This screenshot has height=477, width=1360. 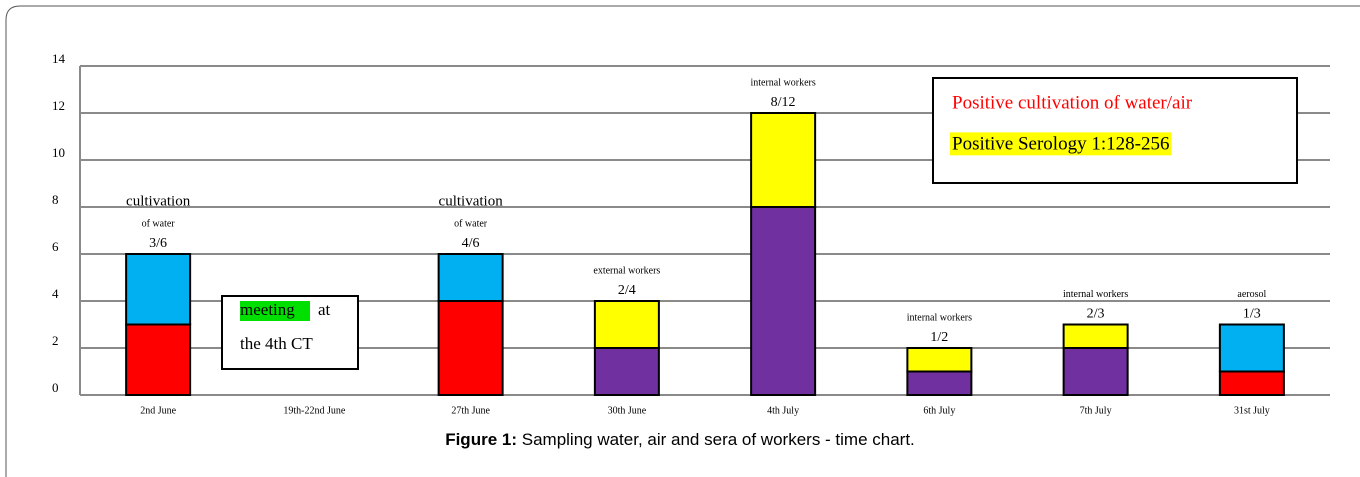 I want to click on caption-label: Figure 1:, so click(x=481, y=439).